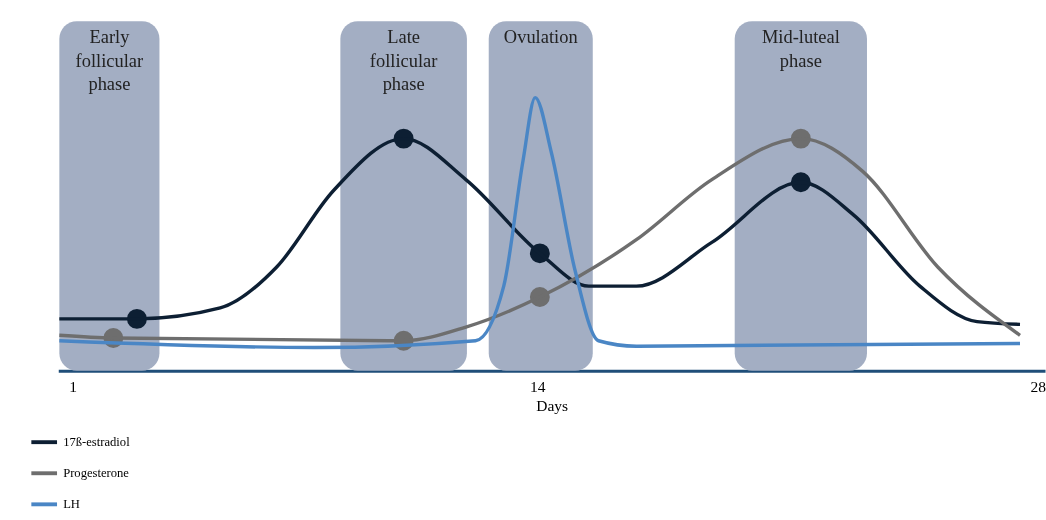 The image size is (1046, 520). Describe the element at coordinates (538, 386) in the screenshot. I see `x-tick-label: 14` at that location.